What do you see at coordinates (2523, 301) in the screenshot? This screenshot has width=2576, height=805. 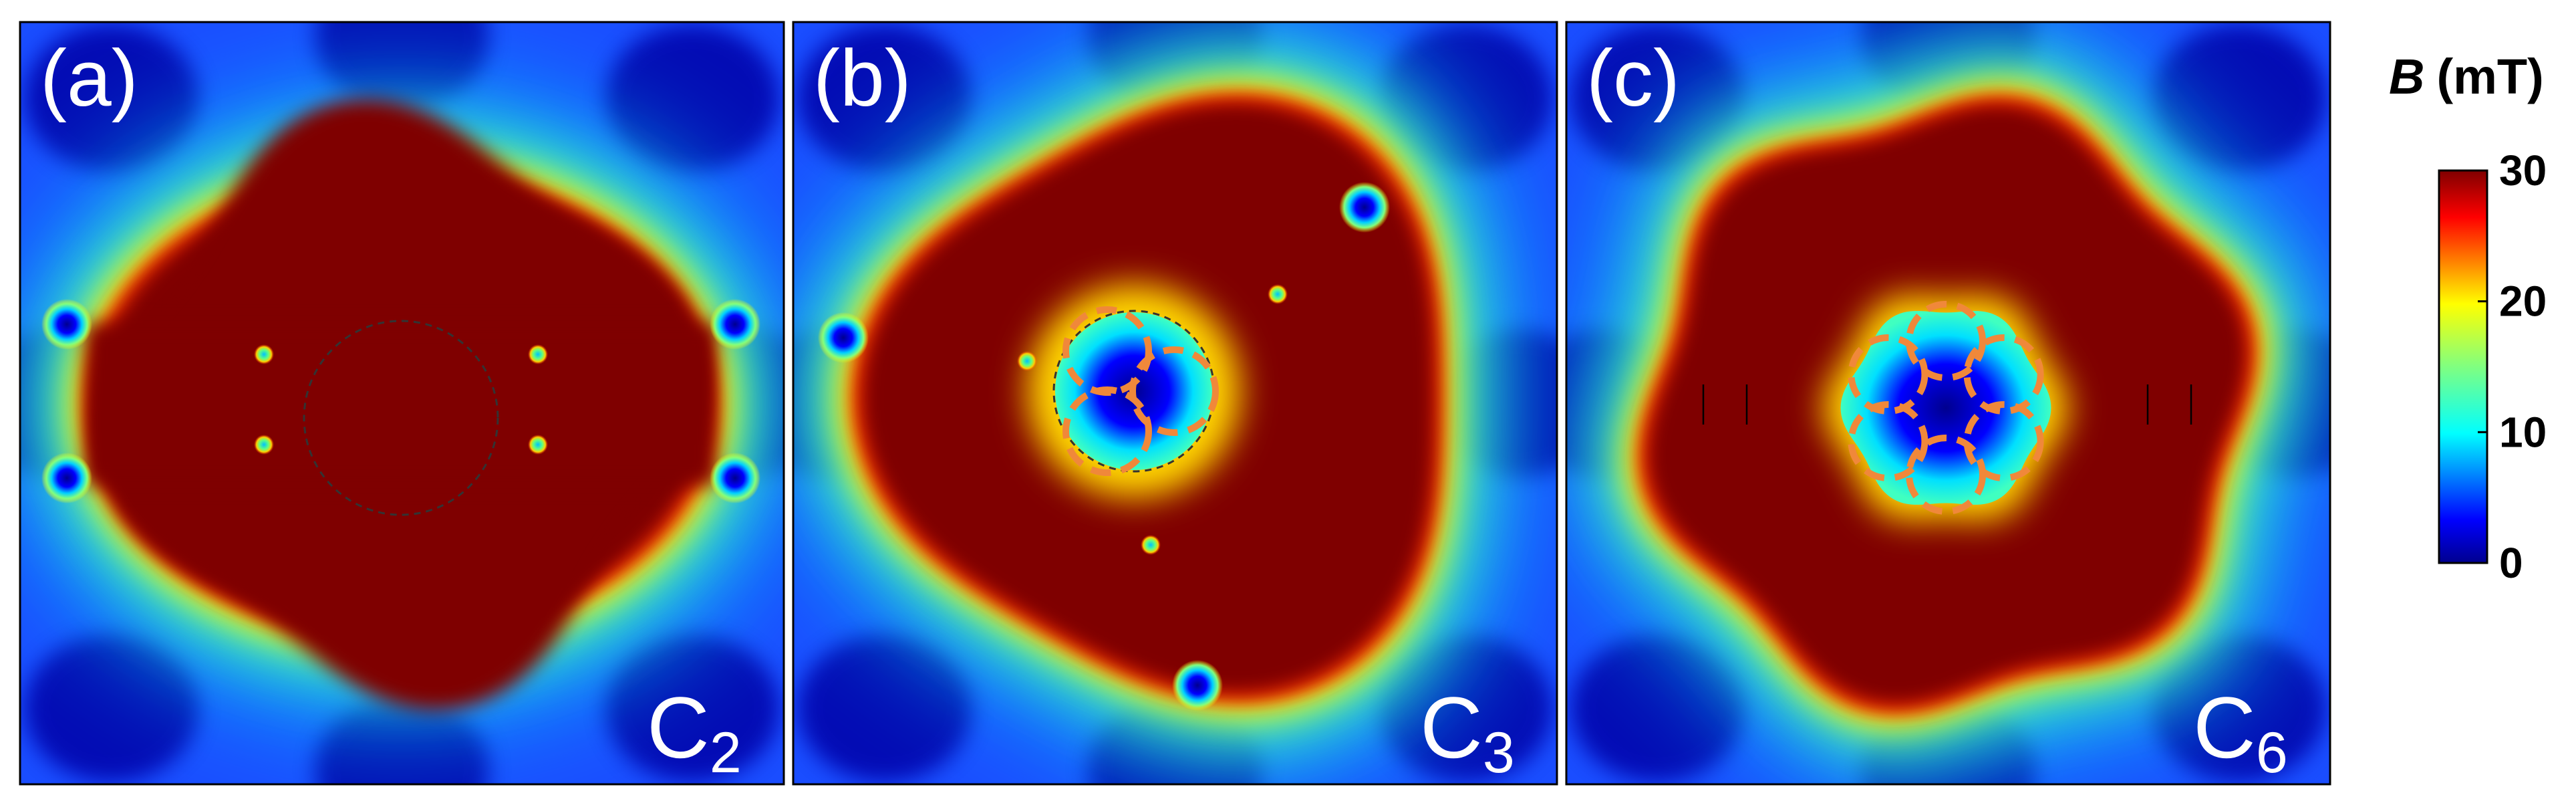 I see `colorbar-tick-label: 20` at bounding box center [2523, 301].